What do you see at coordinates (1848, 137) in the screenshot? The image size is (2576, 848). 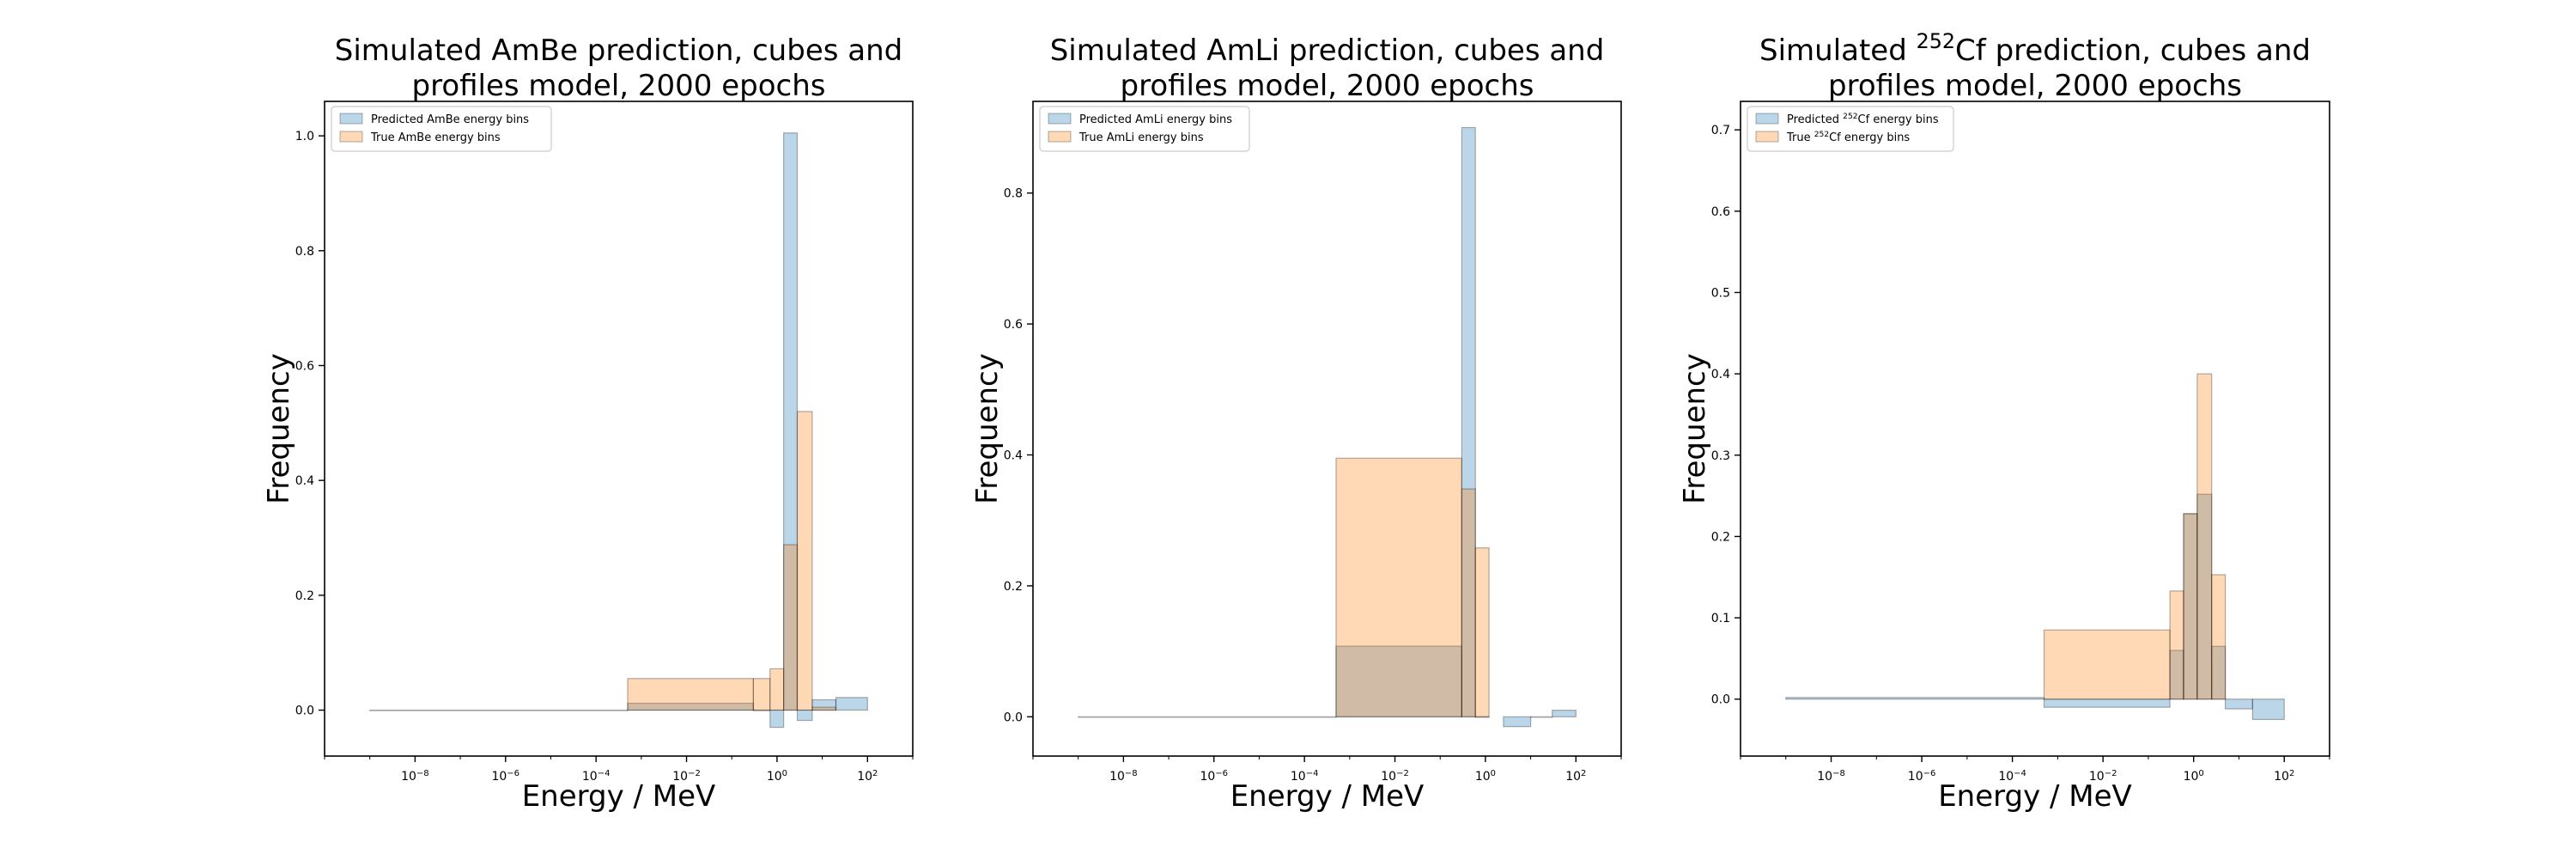 I see `legend-label-true: True 252Cf energy bins` at bounding box center [1848, 137].